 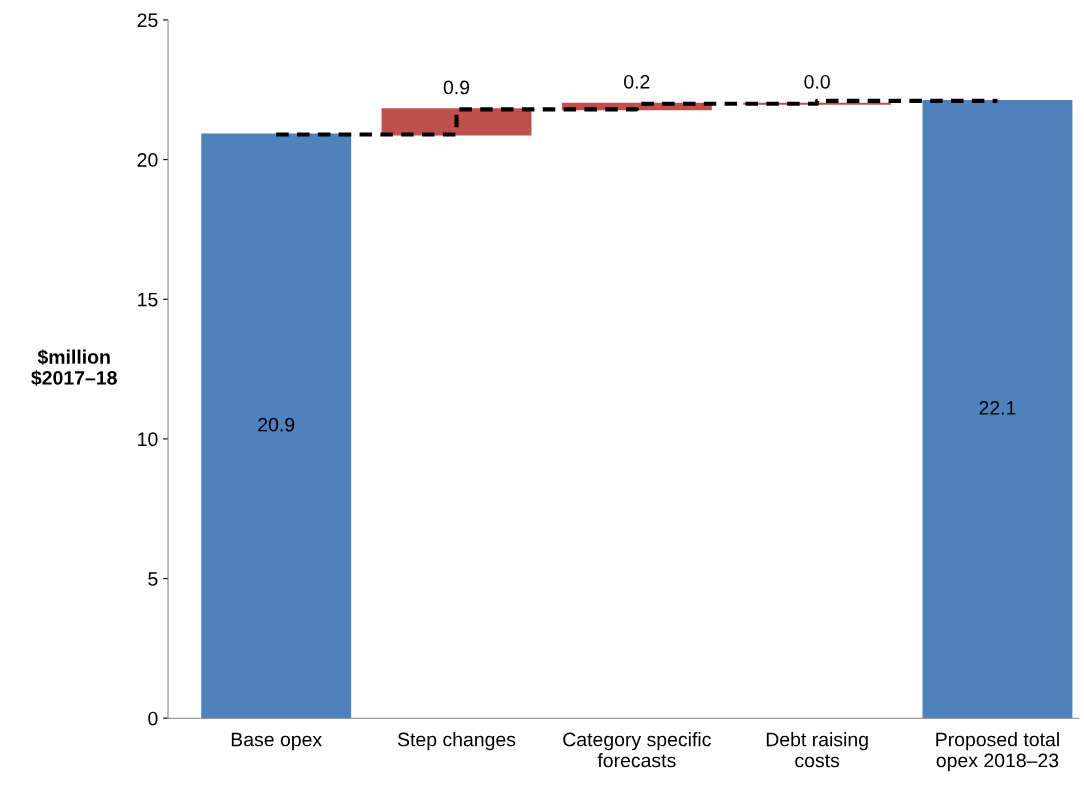 I want to click on y-axis-title: $million $2017–18, so click(x=74, y=368).